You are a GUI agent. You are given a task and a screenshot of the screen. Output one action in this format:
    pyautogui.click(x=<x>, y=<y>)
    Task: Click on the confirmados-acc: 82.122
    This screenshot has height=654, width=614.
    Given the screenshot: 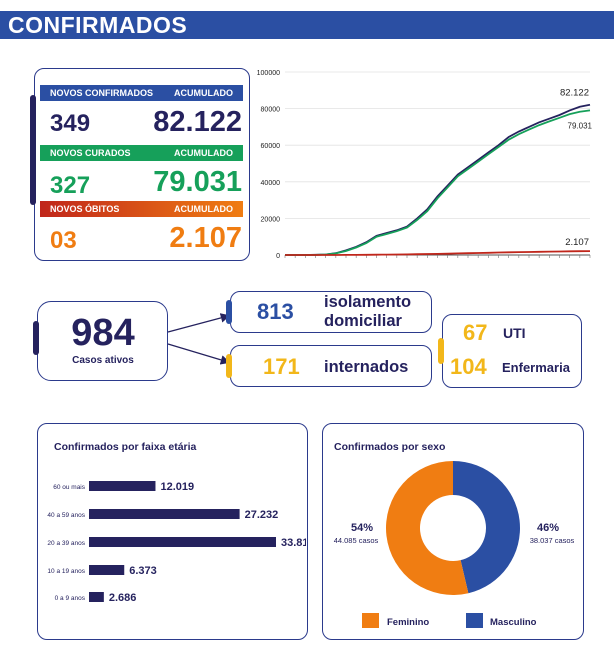 What is the action you would take?
    pyautogui.click(x=197, y=122)
    